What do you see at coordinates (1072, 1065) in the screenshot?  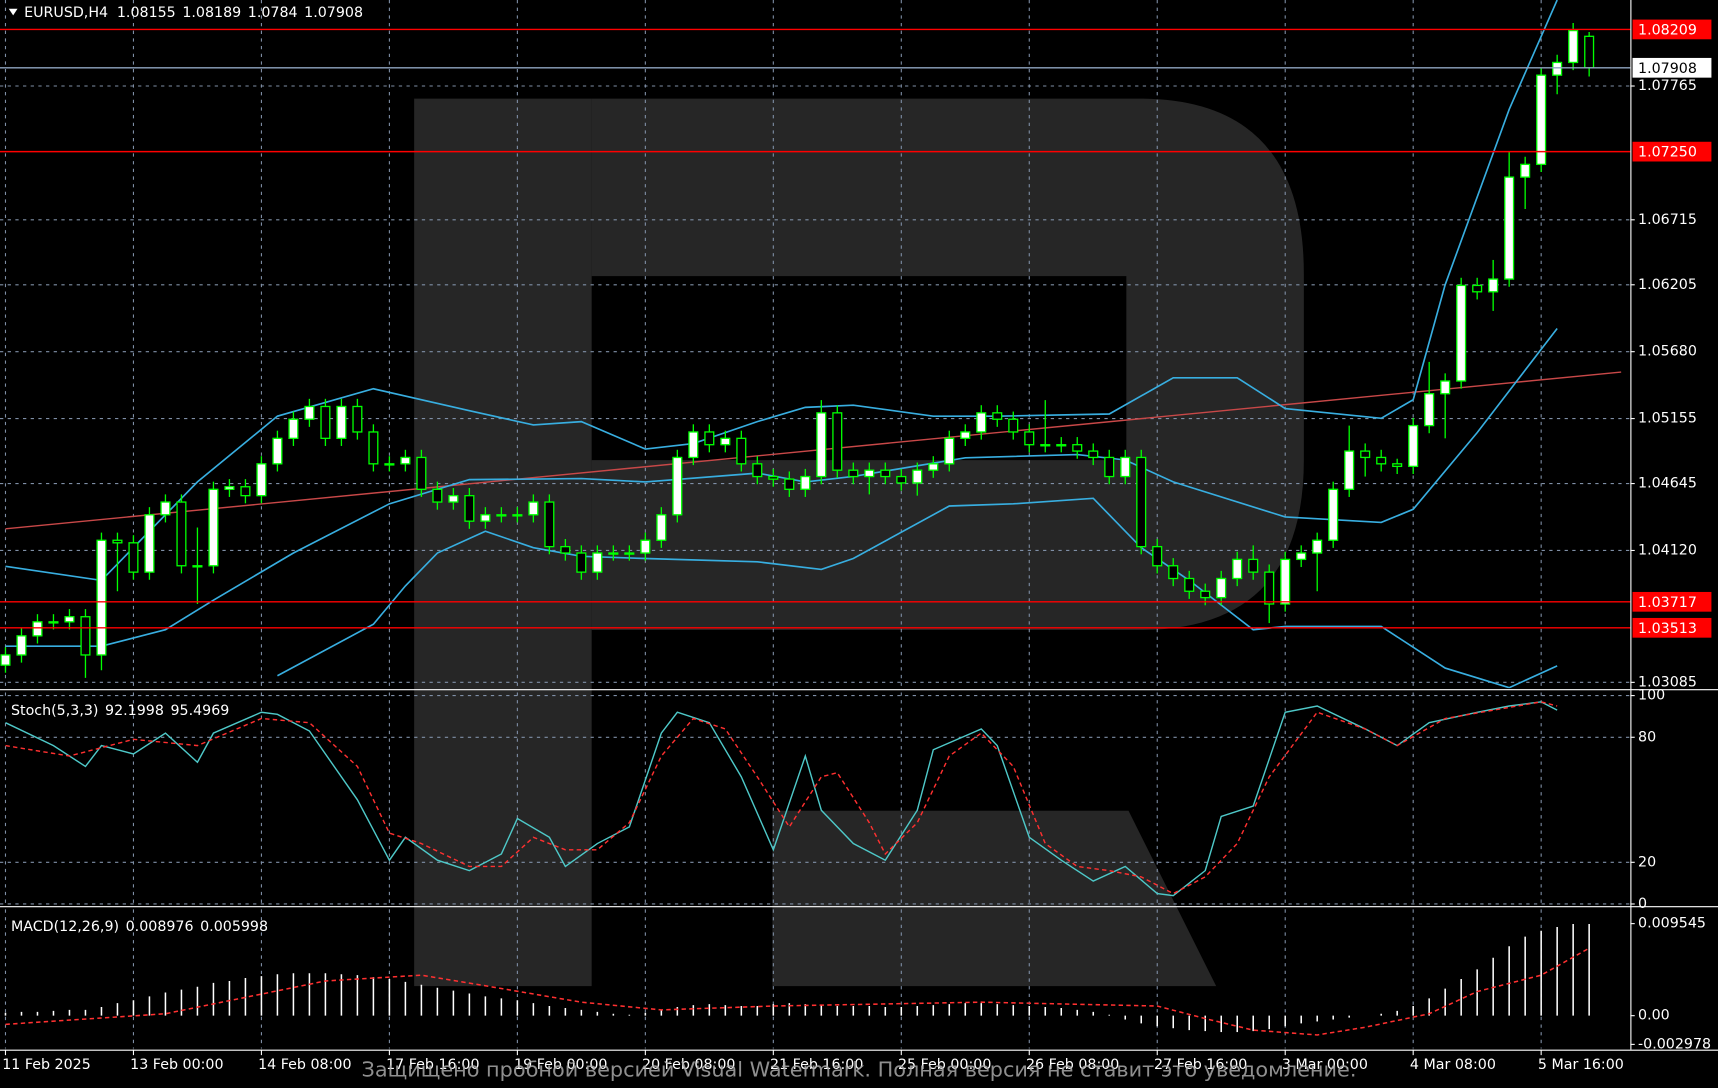 I see `x-tick-label: 26 Feb 08:00` at bounding box center [1072, 1065].